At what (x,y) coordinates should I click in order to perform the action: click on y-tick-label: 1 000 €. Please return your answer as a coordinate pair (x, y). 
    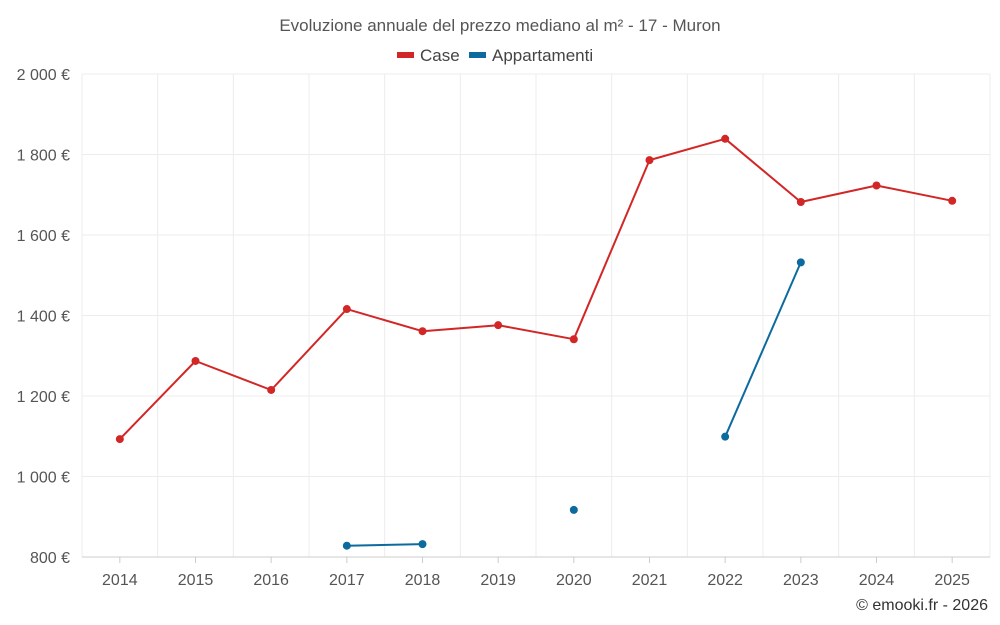
    Looking at the image, I should click on (43, 478).